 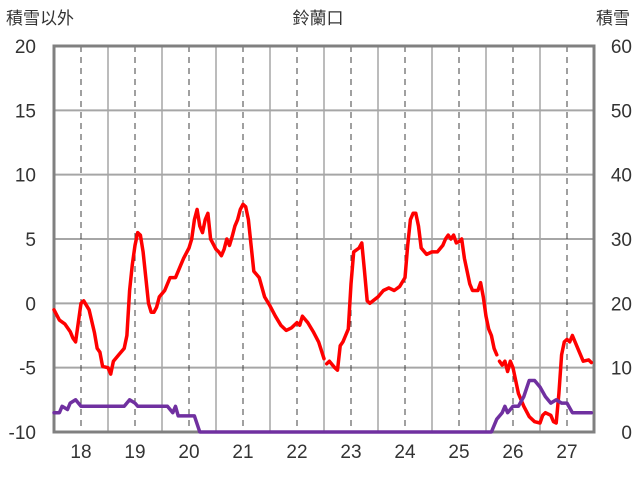 I want to click on x-tick-label: 18, so click(x=80, y=452).